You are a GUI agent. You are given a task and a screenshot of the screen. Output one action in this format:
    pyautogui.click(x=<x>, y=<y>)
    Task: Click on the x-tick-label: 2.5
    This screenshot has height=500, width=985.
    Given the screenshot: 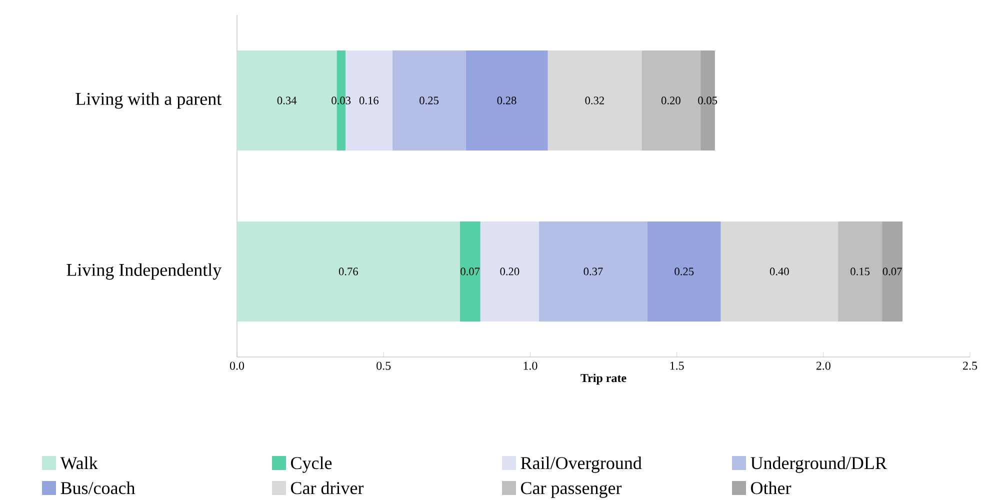 What is the action you would take?
    pyautogui.click(x=970, y=366)
    